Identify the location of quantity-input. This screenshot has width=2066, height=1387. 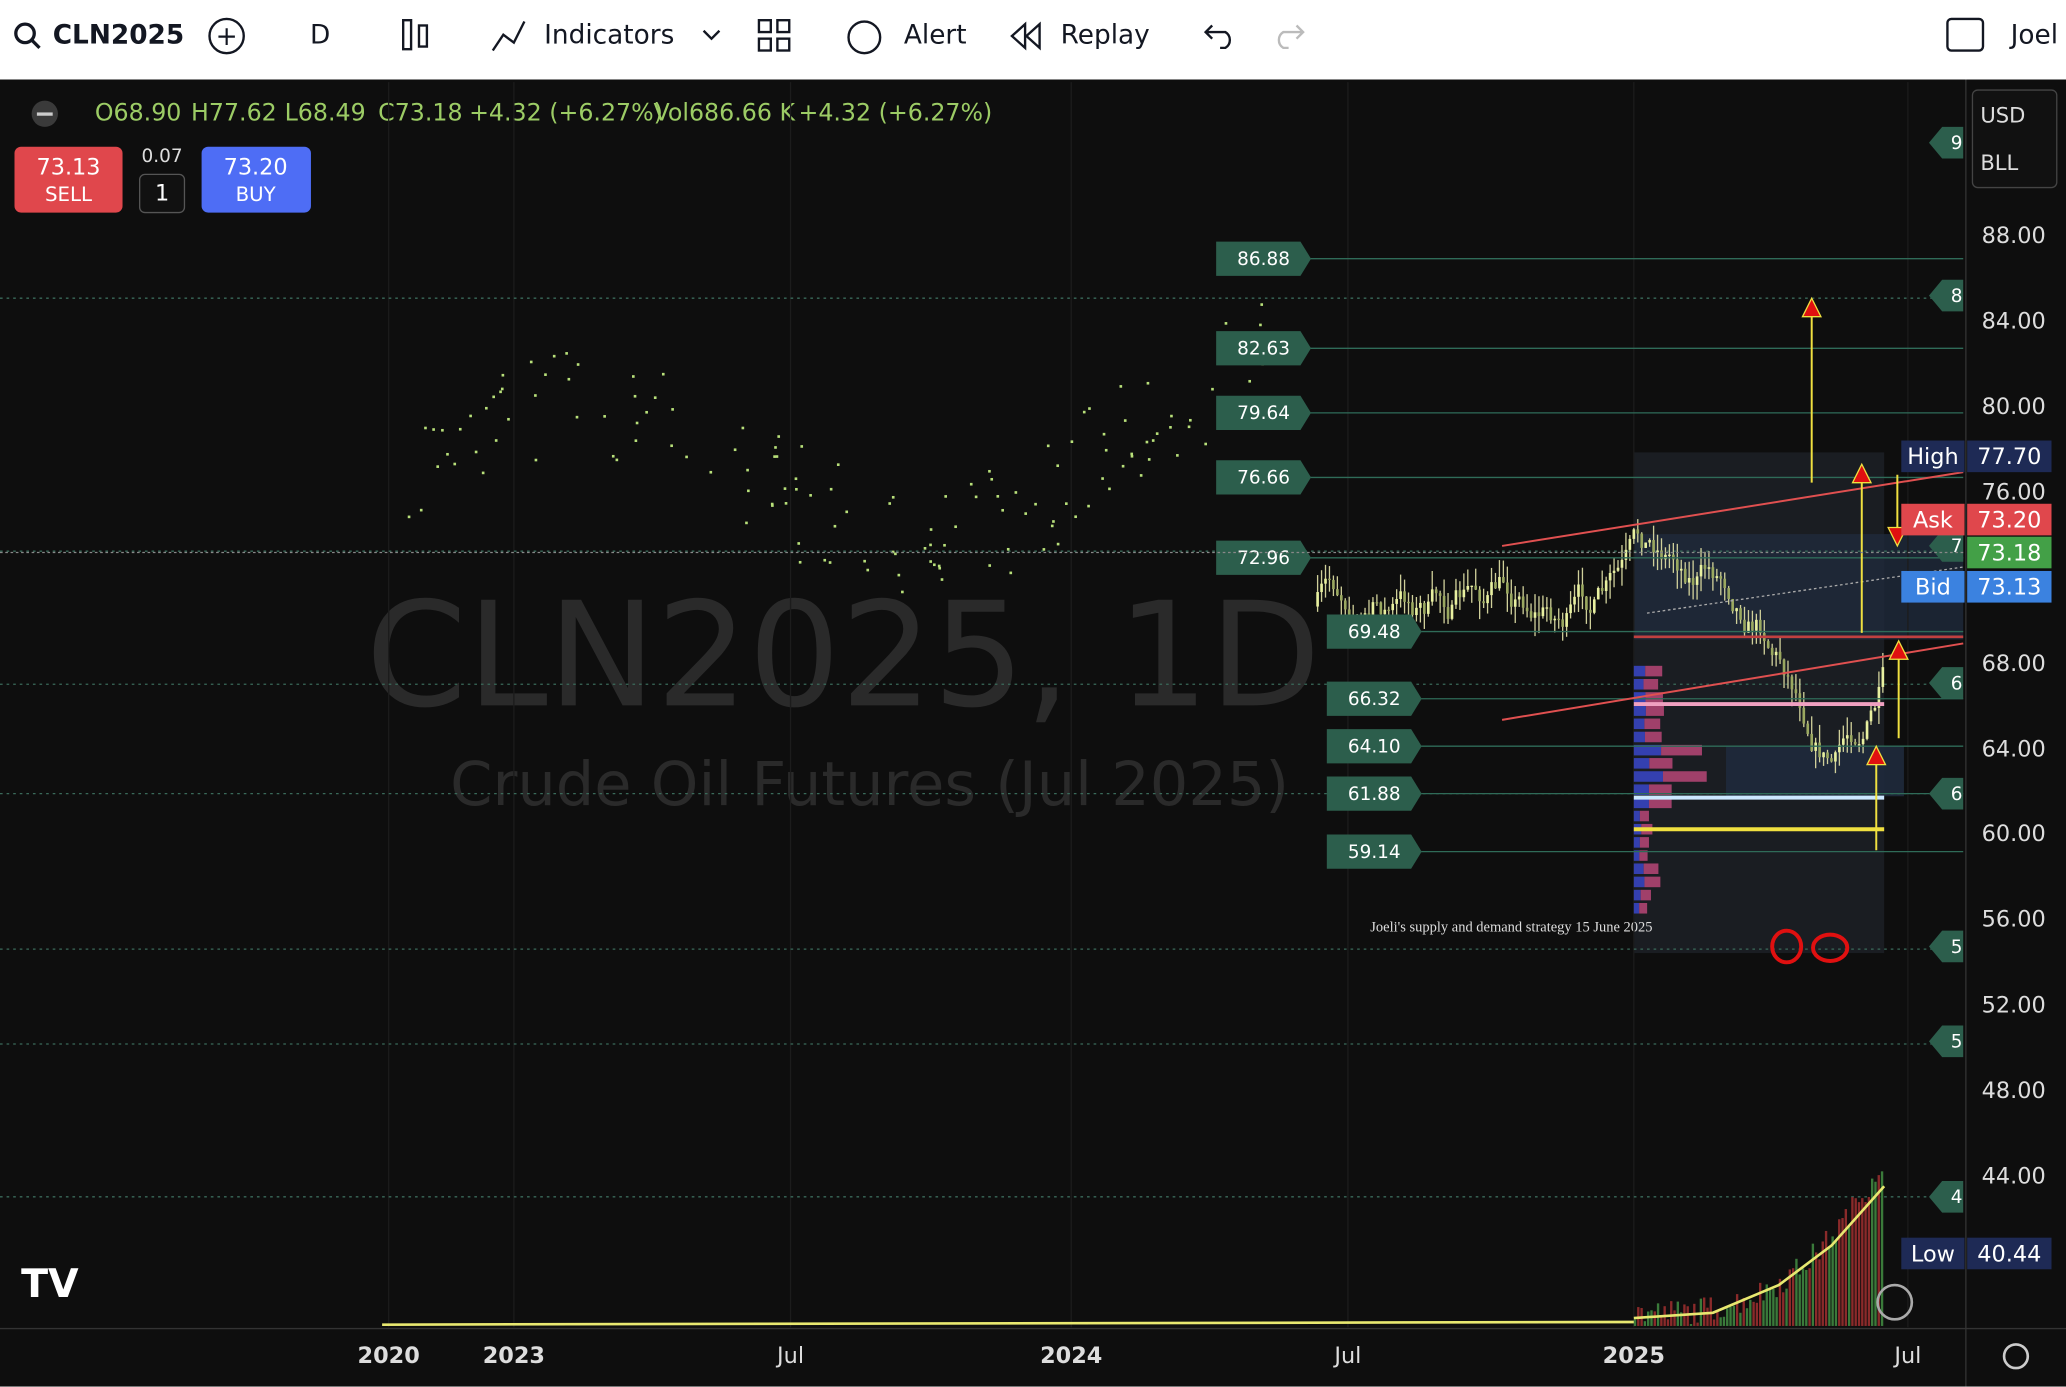
(162, 193).